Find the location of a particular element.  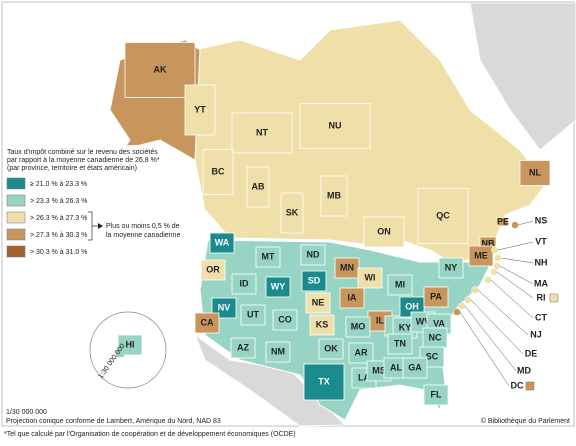

region-label: MI is located at coordinates (400, 284).